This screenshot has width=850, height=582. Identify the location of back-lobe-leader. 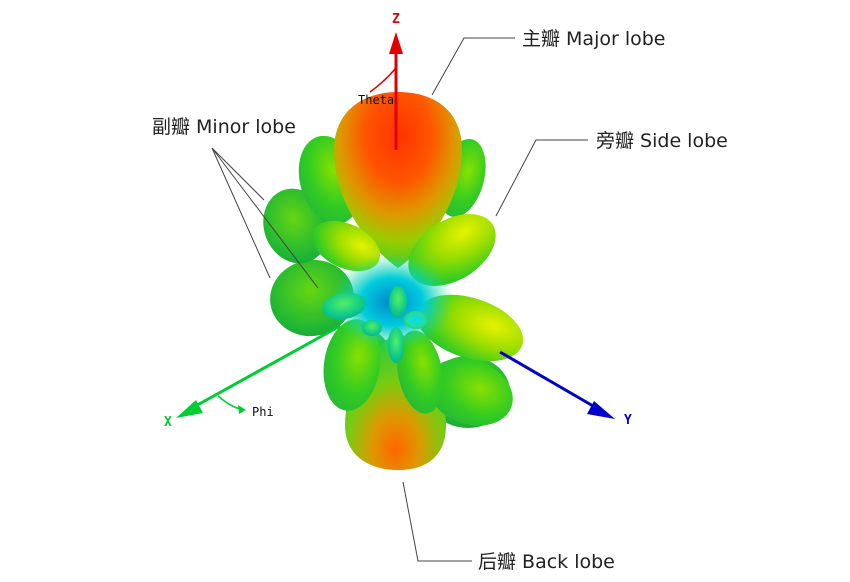
(437, 521).